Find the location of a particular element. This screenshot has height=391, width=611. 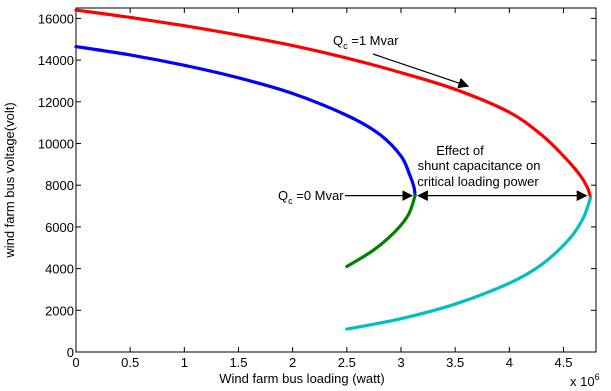

y-tick-label: 2000 is located at coordinates (59, 310).